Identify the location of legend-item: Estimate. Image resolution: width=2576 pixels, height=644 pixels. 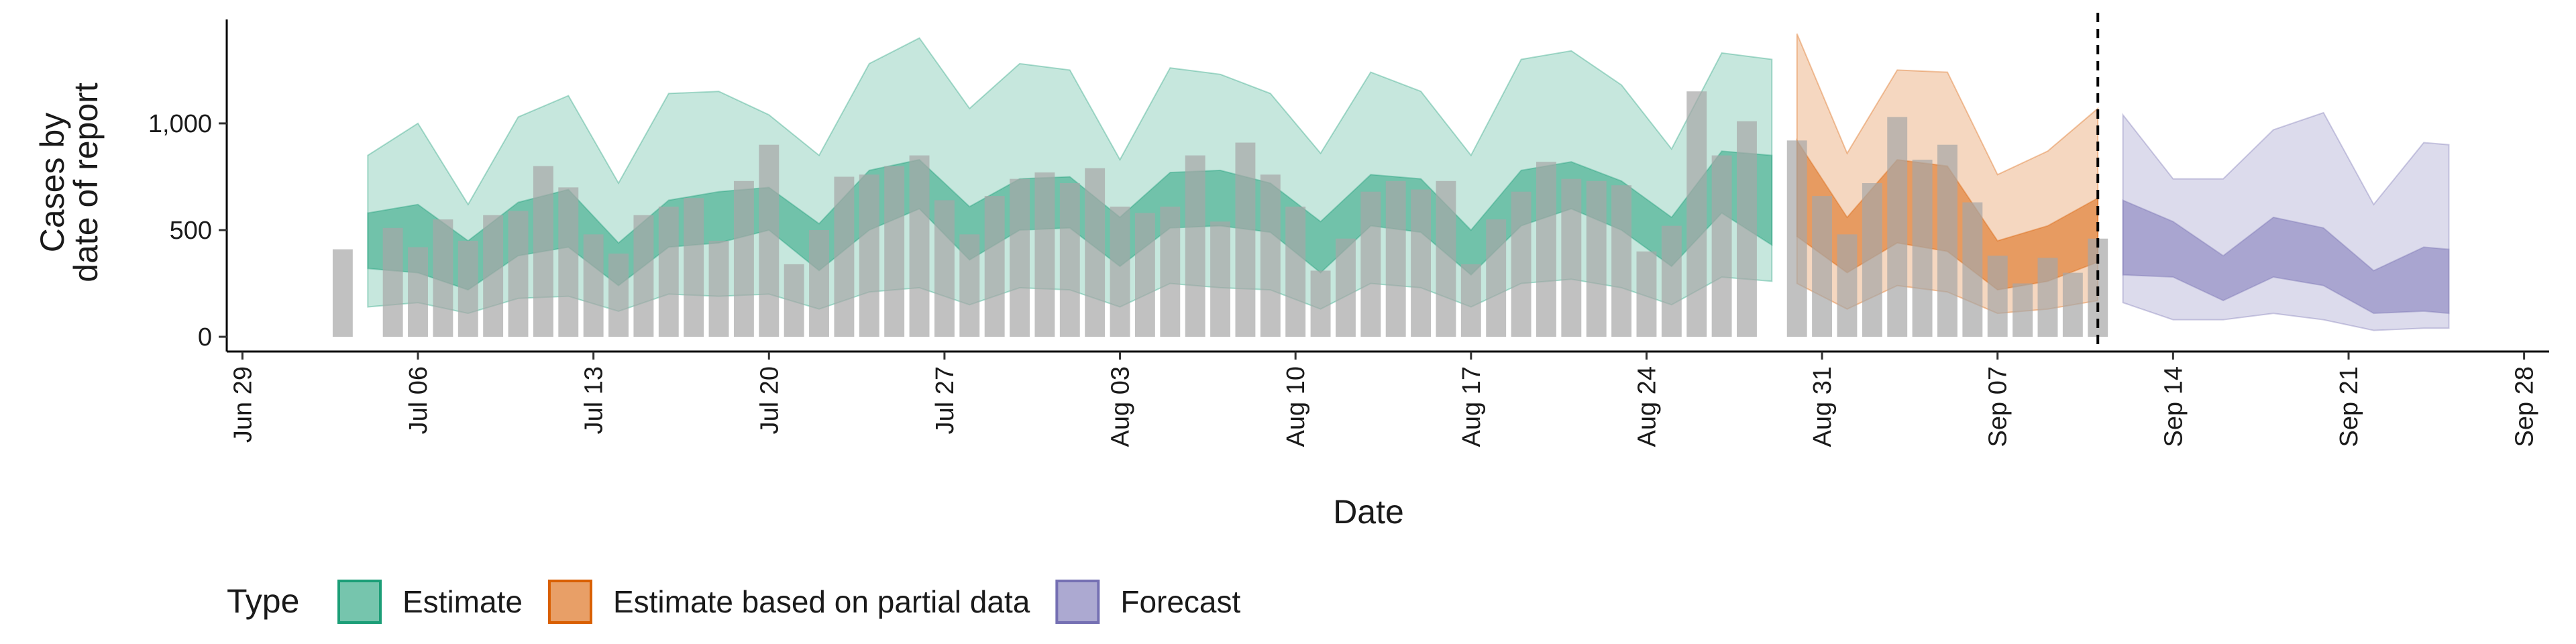
(430, 602).